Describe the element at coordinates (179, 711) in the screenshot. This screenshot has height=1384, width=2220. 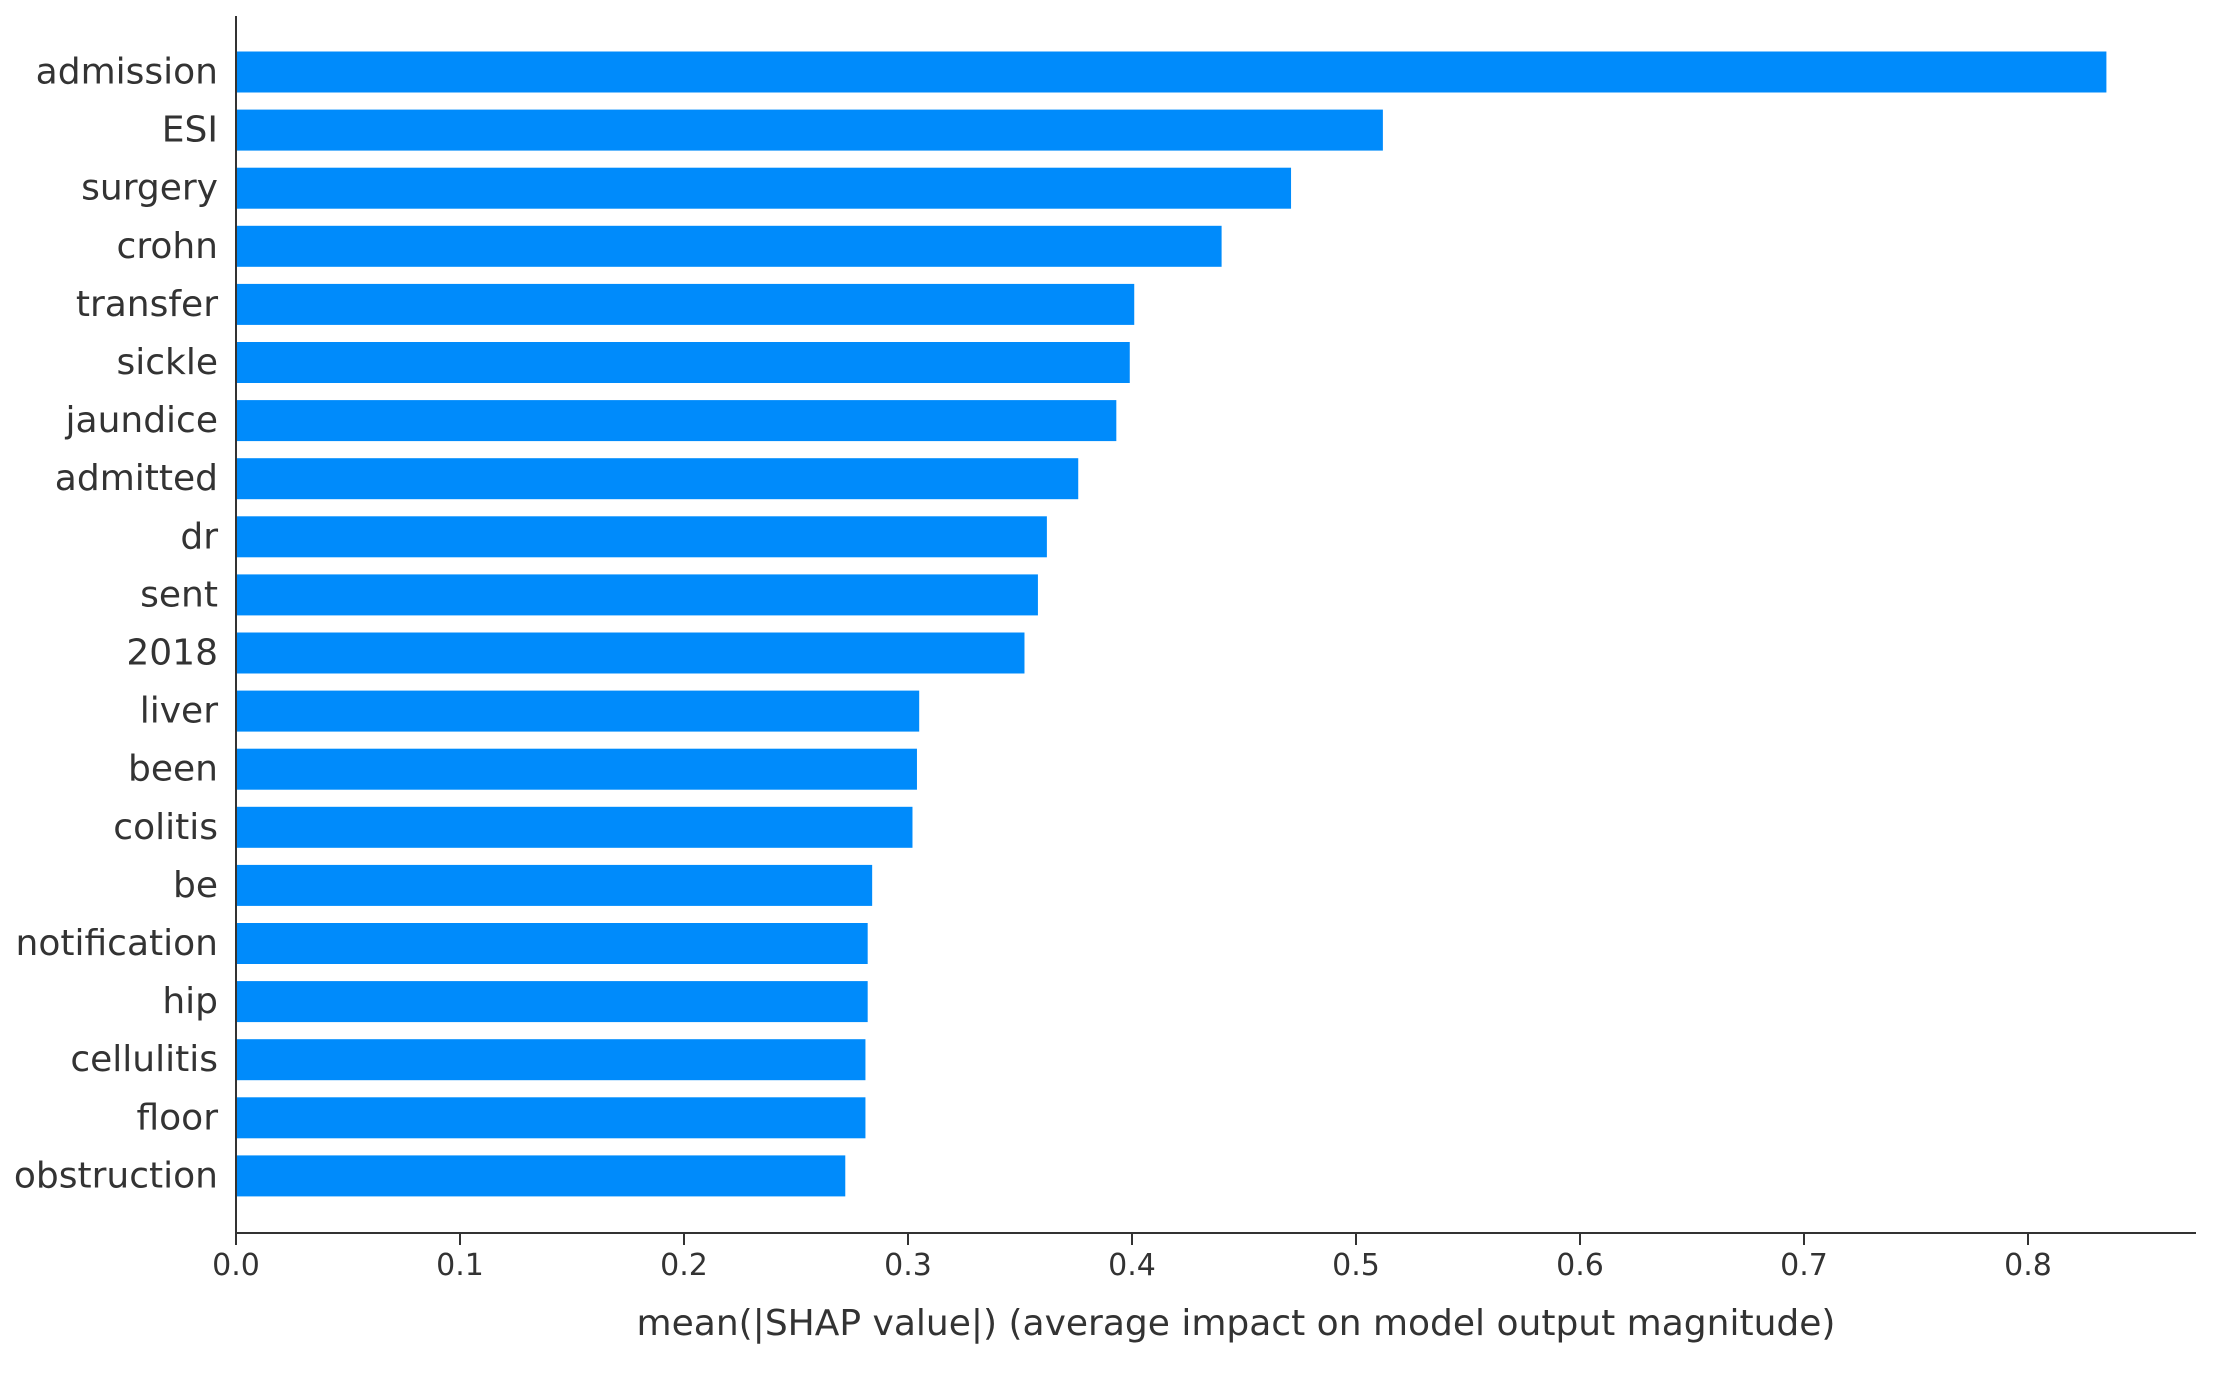
I see `y-tick-label-liver: liver` at that location.